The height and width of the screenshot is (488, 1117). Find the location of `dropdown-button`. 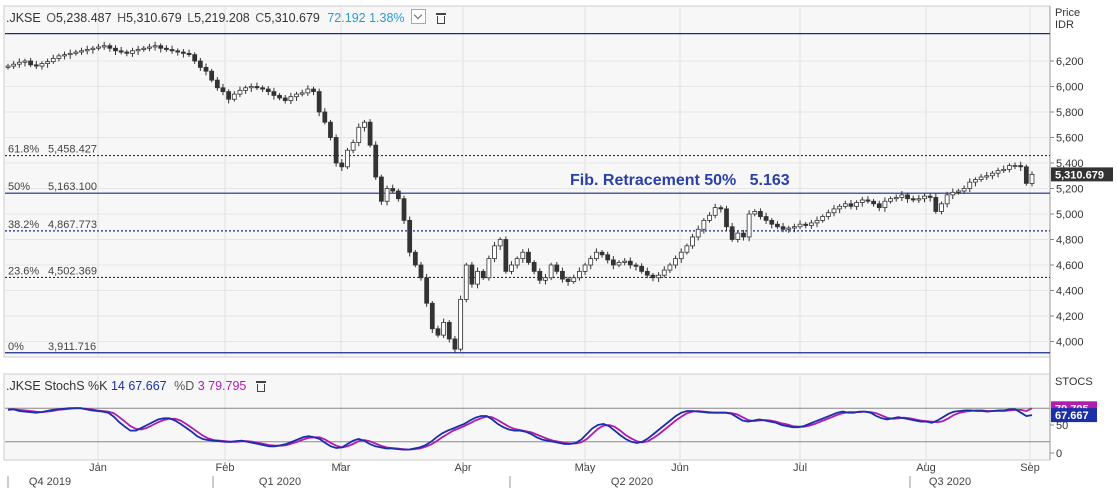

dropdown-button is located at coordinates (419, 16).